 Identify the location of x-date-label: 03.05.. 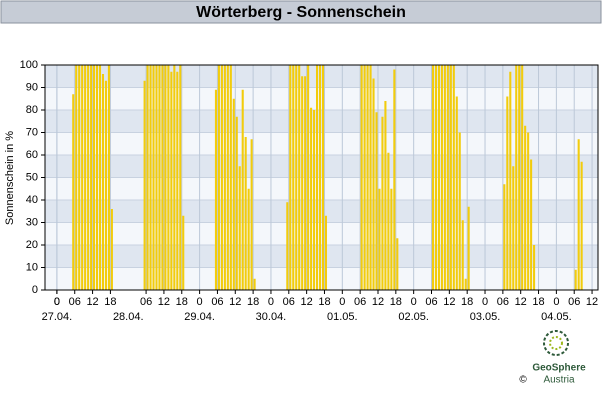
(485, 317).